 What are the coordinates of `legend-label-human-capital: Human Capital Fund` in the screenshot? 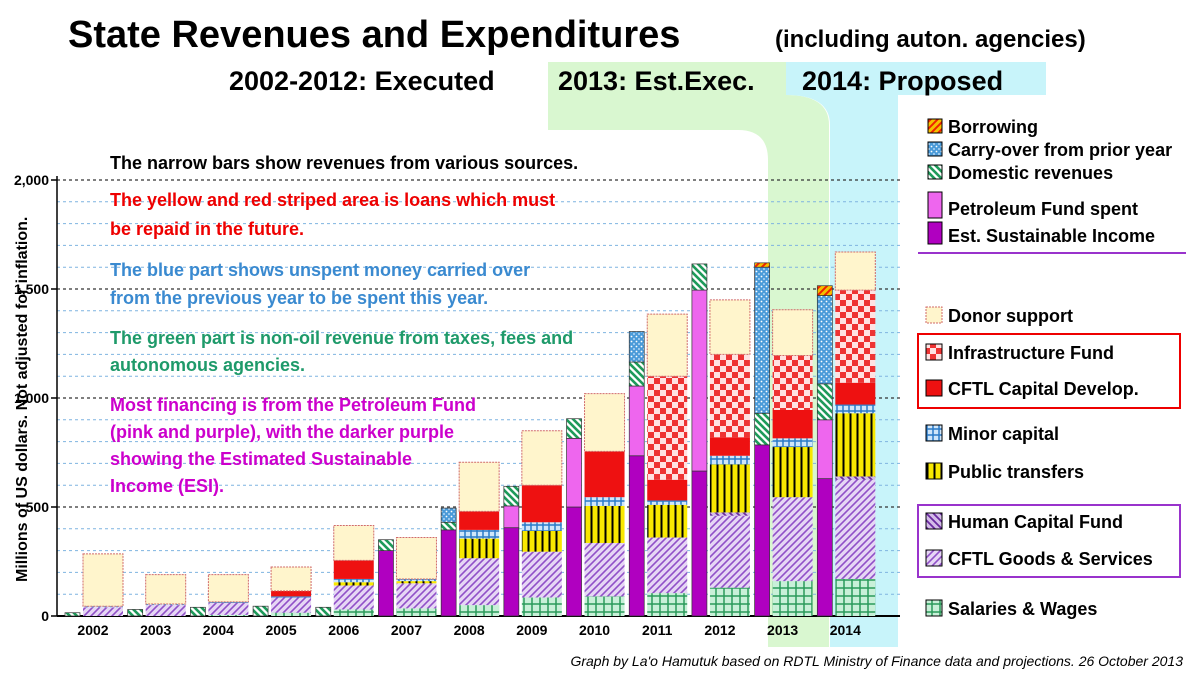 It's located at (1035, 522).